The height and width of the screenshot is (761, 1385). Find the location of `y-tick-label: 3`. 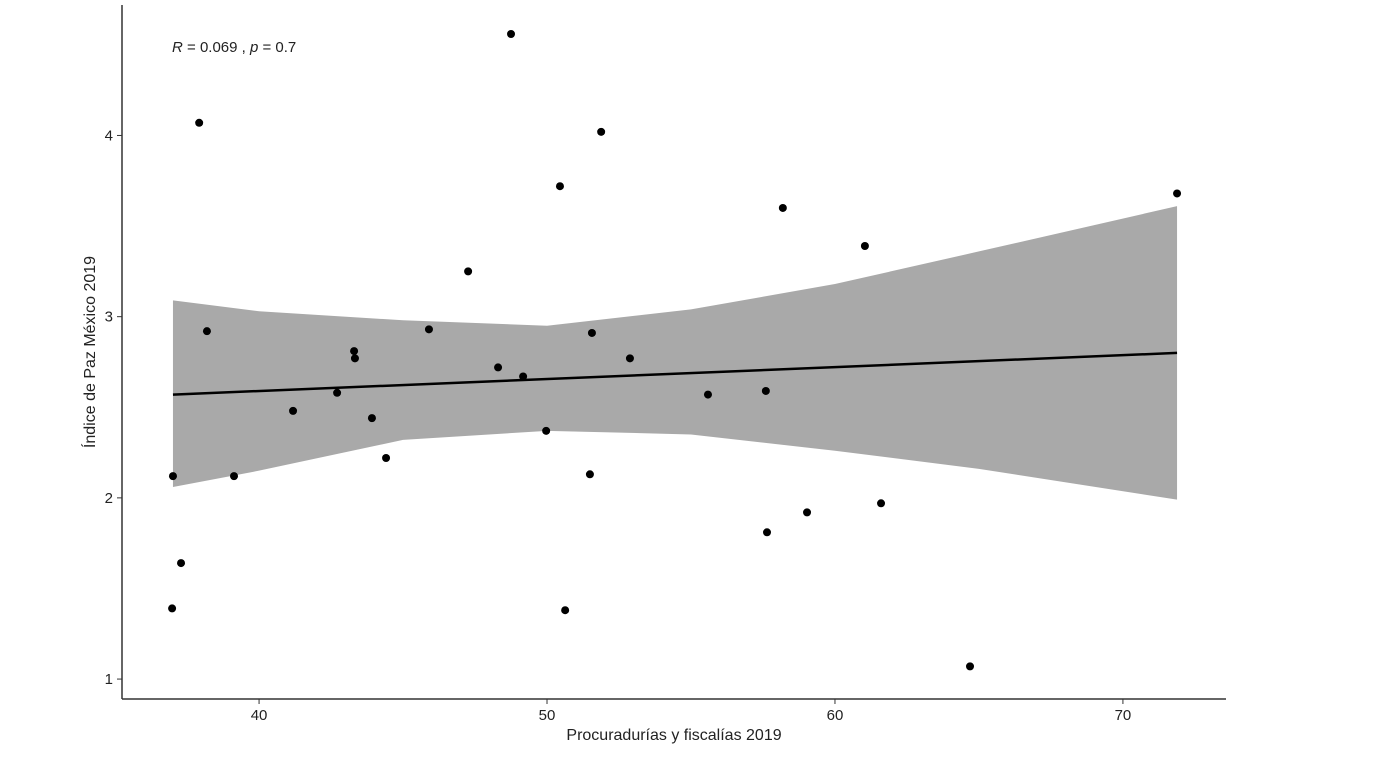

y-tick-label: 3 is located at coordinates (109, 317).